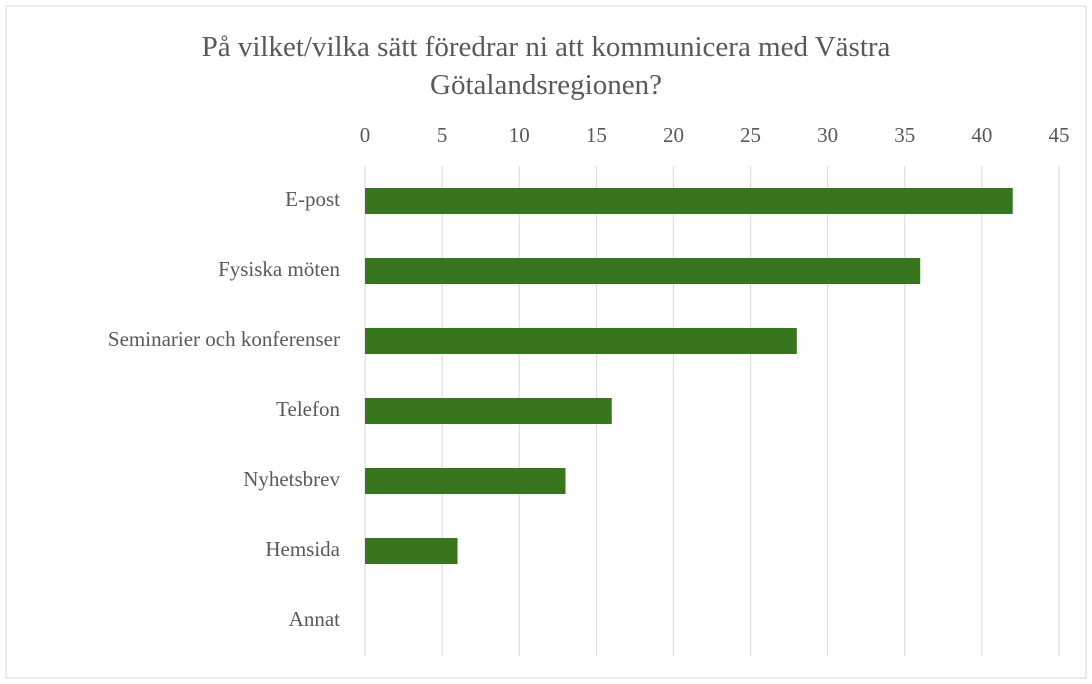  Describe the element at coordinates (312, 199) in the screenshot. I see `y-tick-label: E-post` at that location.